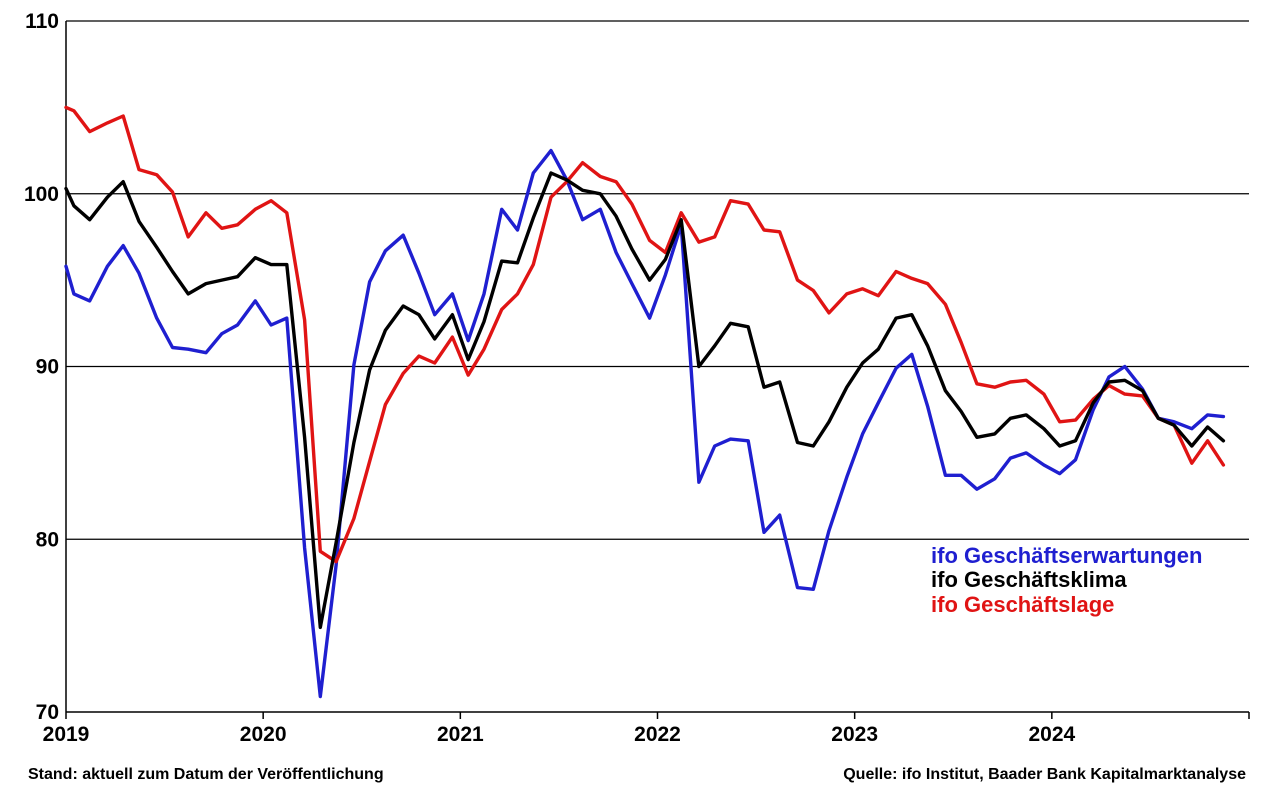 The image size is (1280, 790). I want to click on y-tick-label-80: 80, so click(47, 539).